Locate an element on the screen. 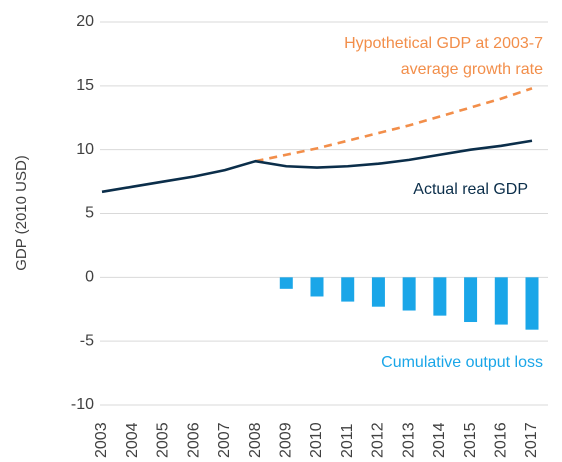  x-tick-label: 2009 is located at coordinates (286, 440).